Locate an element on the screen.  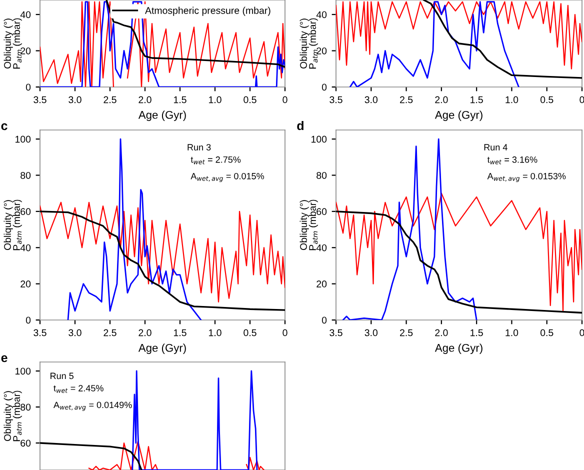
chart-title: c is located at coordinates (4, 126).